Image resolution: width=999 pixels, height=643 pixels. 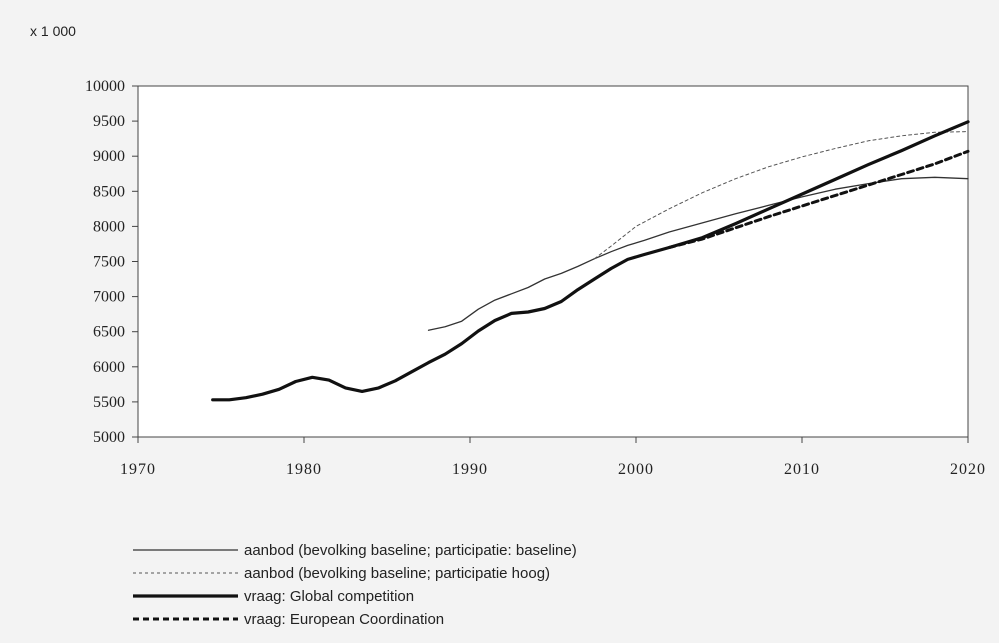 I want to click on y-tick-label: 5000, so click(x=109, y=437).